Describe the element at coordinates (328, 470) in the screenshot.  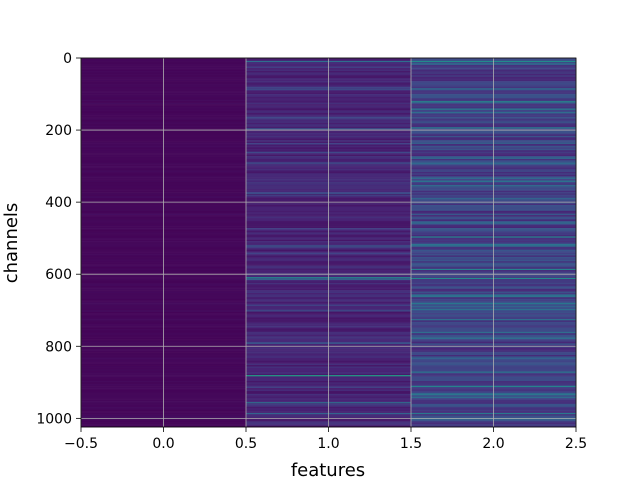
I see `x-axis-label: features` at that location.